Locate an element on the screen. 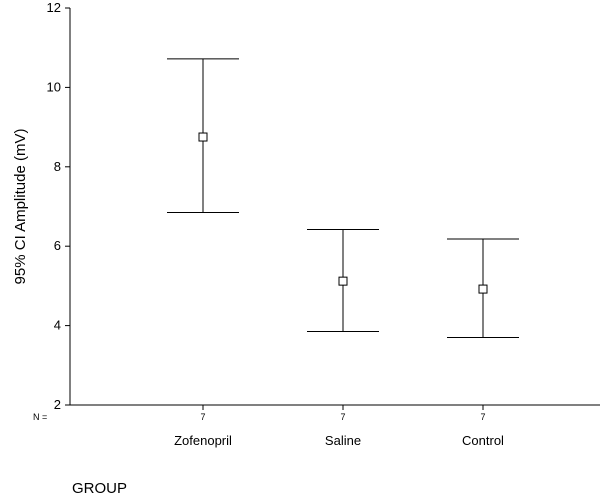  y-axis-title: 95% CI Amplitude (mV) is located at coordinates (20, 207).